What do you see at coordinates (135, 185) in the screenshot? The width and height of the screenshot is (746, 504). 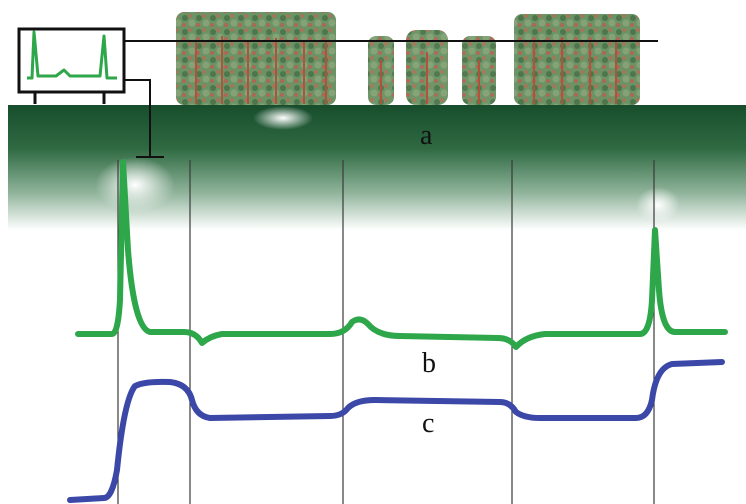 I see `ground-glow-left` at bounding box center [135, 185].